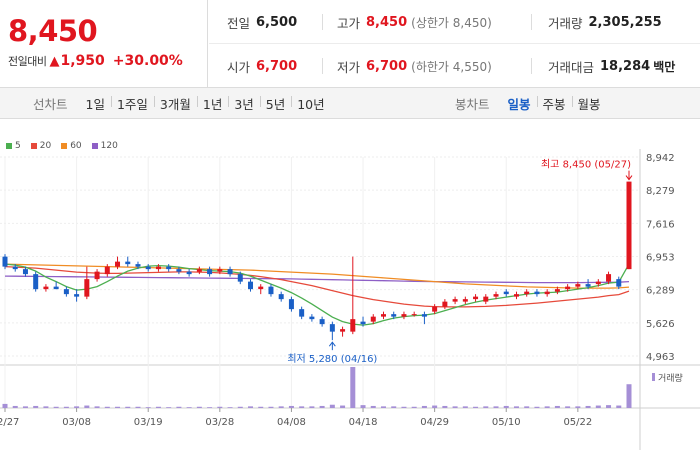  What do you see at coordinates (506, 422) in the screenshot?
I see `x-tick-label: 05/10` at bounding box center [506, 422].